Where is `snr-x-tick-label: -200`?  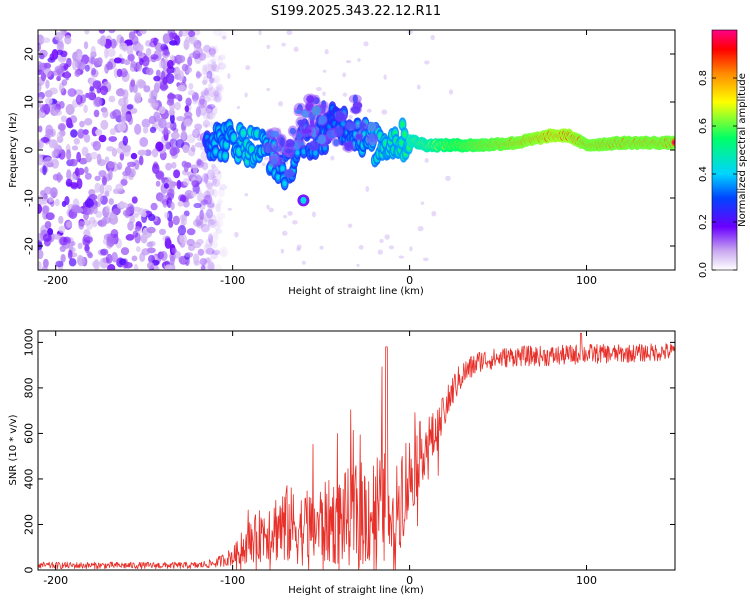
snr-x-tick-label: -200 is located at coordinates (55, 580).